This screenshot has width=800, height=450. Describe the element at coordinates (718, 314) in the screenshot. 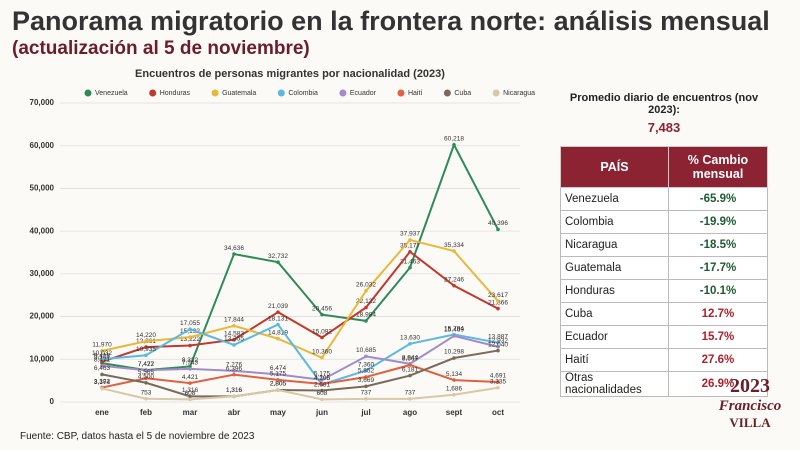

I see `change-cell: 12.7%` at that location.